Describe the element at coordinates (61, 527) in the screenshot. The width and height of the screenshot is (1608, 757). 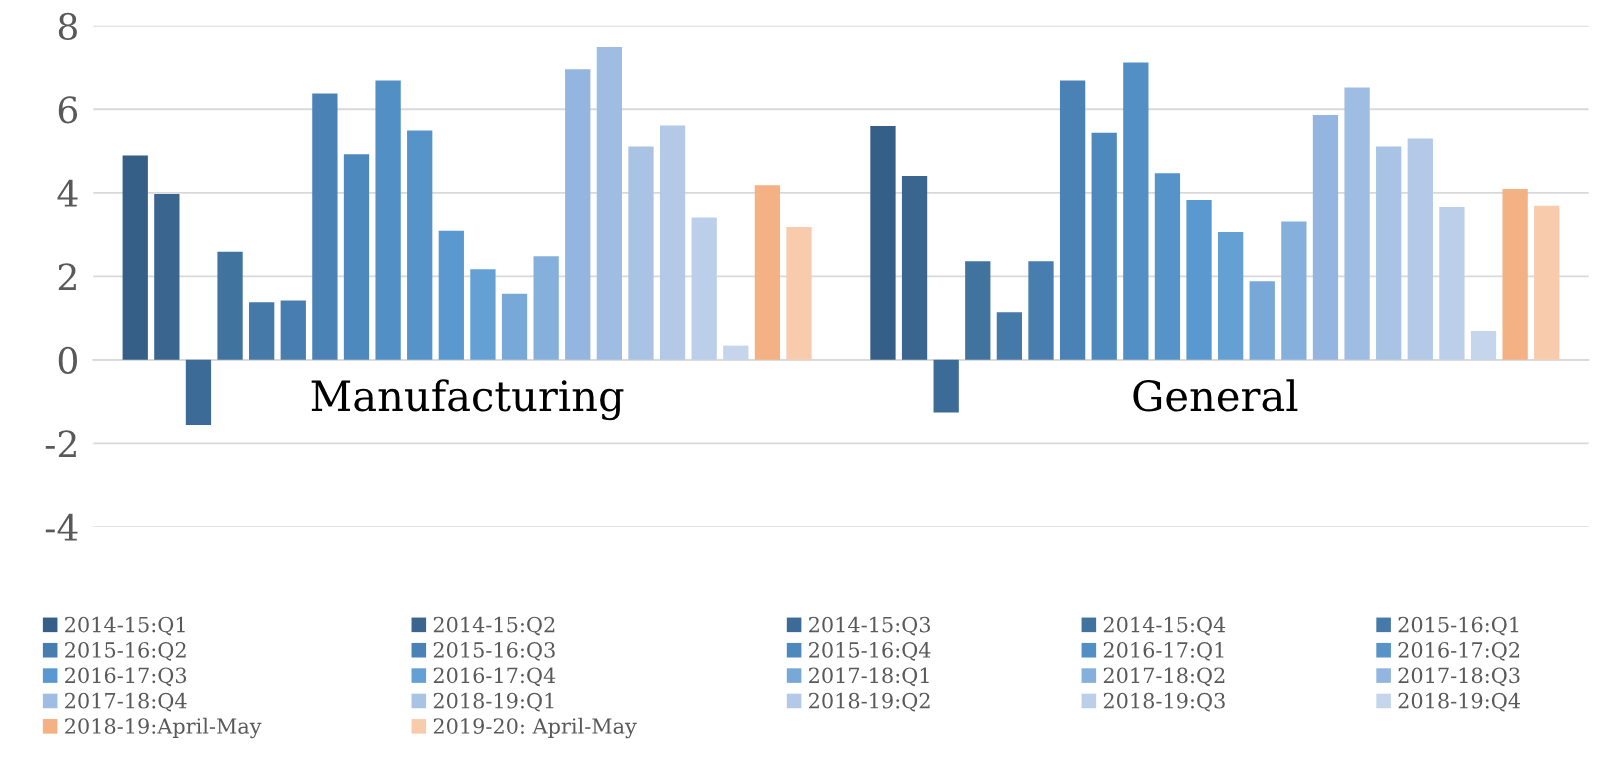
I see `y-tick-label: -4` at that location.